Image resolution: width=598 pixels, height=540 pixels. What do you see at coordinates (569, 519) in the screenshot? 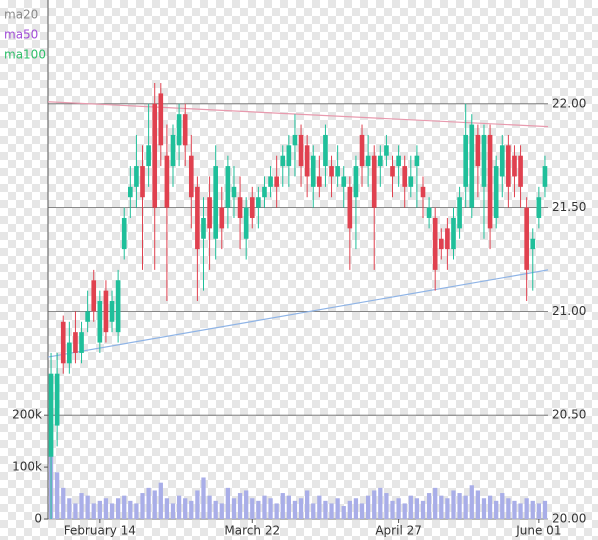
I see `y-tick-label: 20.00` at bounding box center [569, 519].